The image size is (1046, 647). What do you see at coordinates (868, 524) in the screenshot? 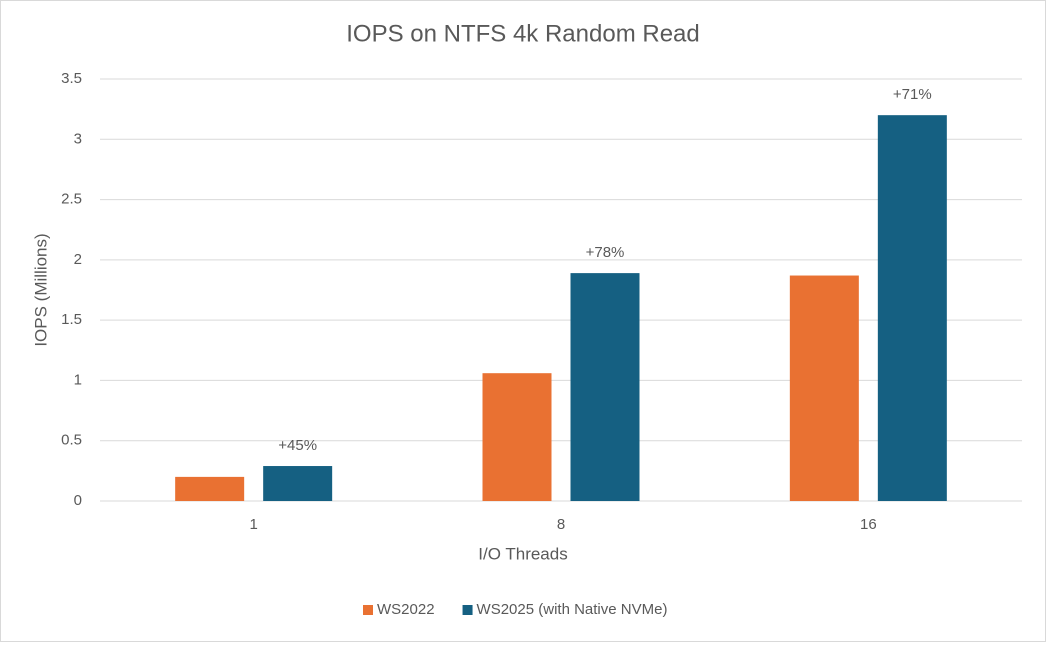
I see `x-tick-label: 16` at bounding box center [868, 524].